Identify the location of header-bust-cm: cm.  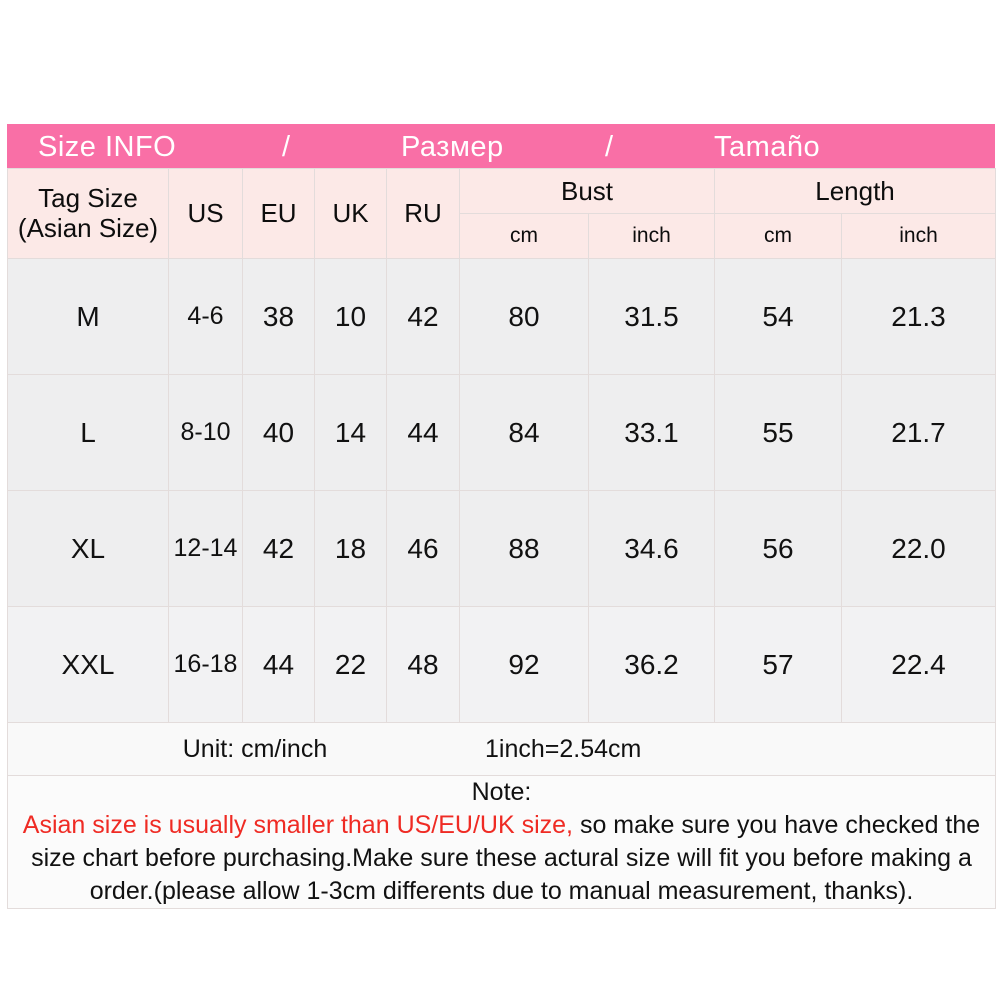
(524, 236).